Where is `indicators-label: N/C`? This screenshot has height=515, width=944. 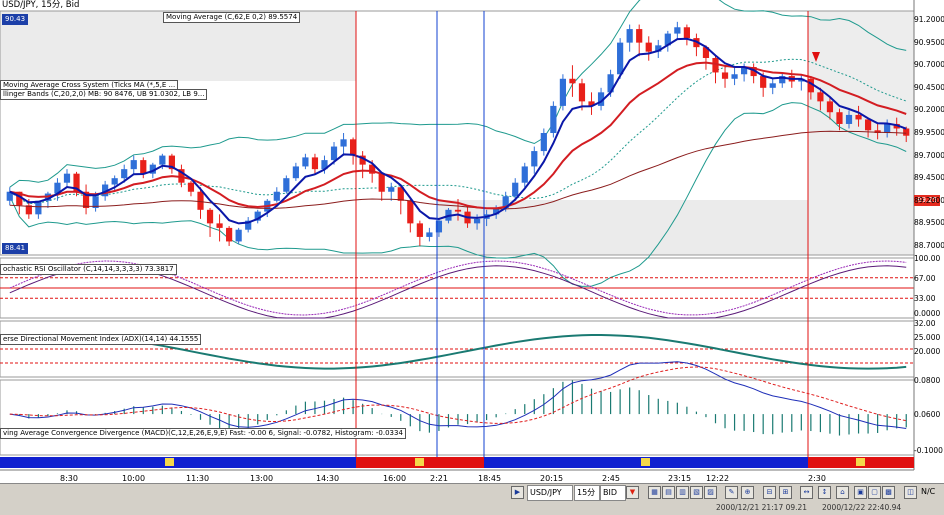
indicators-label: N/C is located at coordinates (928, 491).